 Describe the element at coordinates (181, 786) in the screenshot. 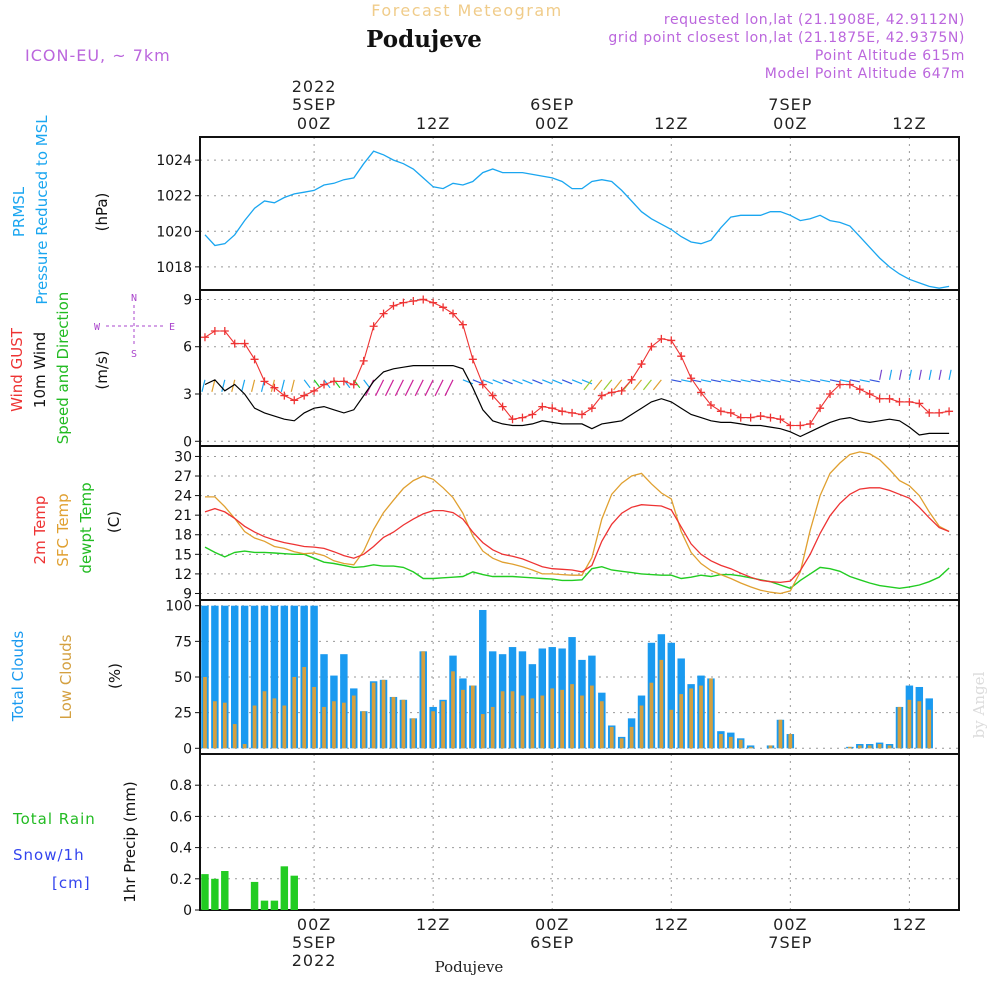

I see `ytick-label: 0.8` at that location.